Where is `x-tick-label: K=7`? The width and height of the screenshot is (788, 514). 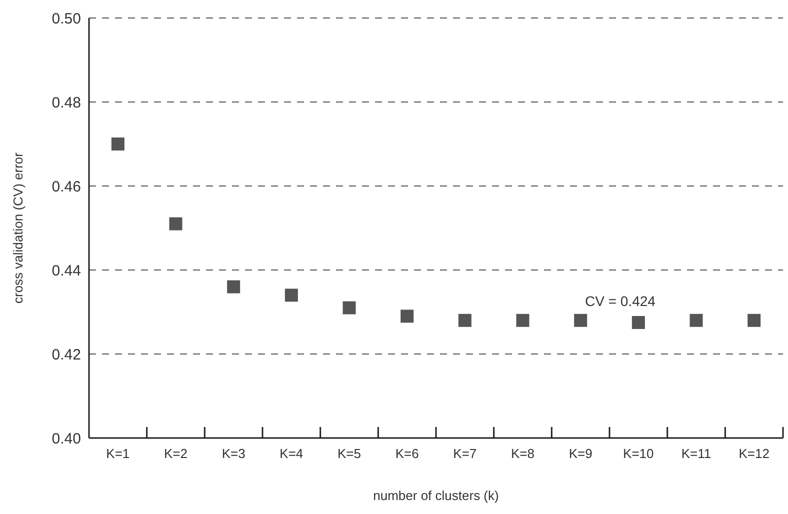 x-tick-label: K=7 is located at coordinates (465, 453).